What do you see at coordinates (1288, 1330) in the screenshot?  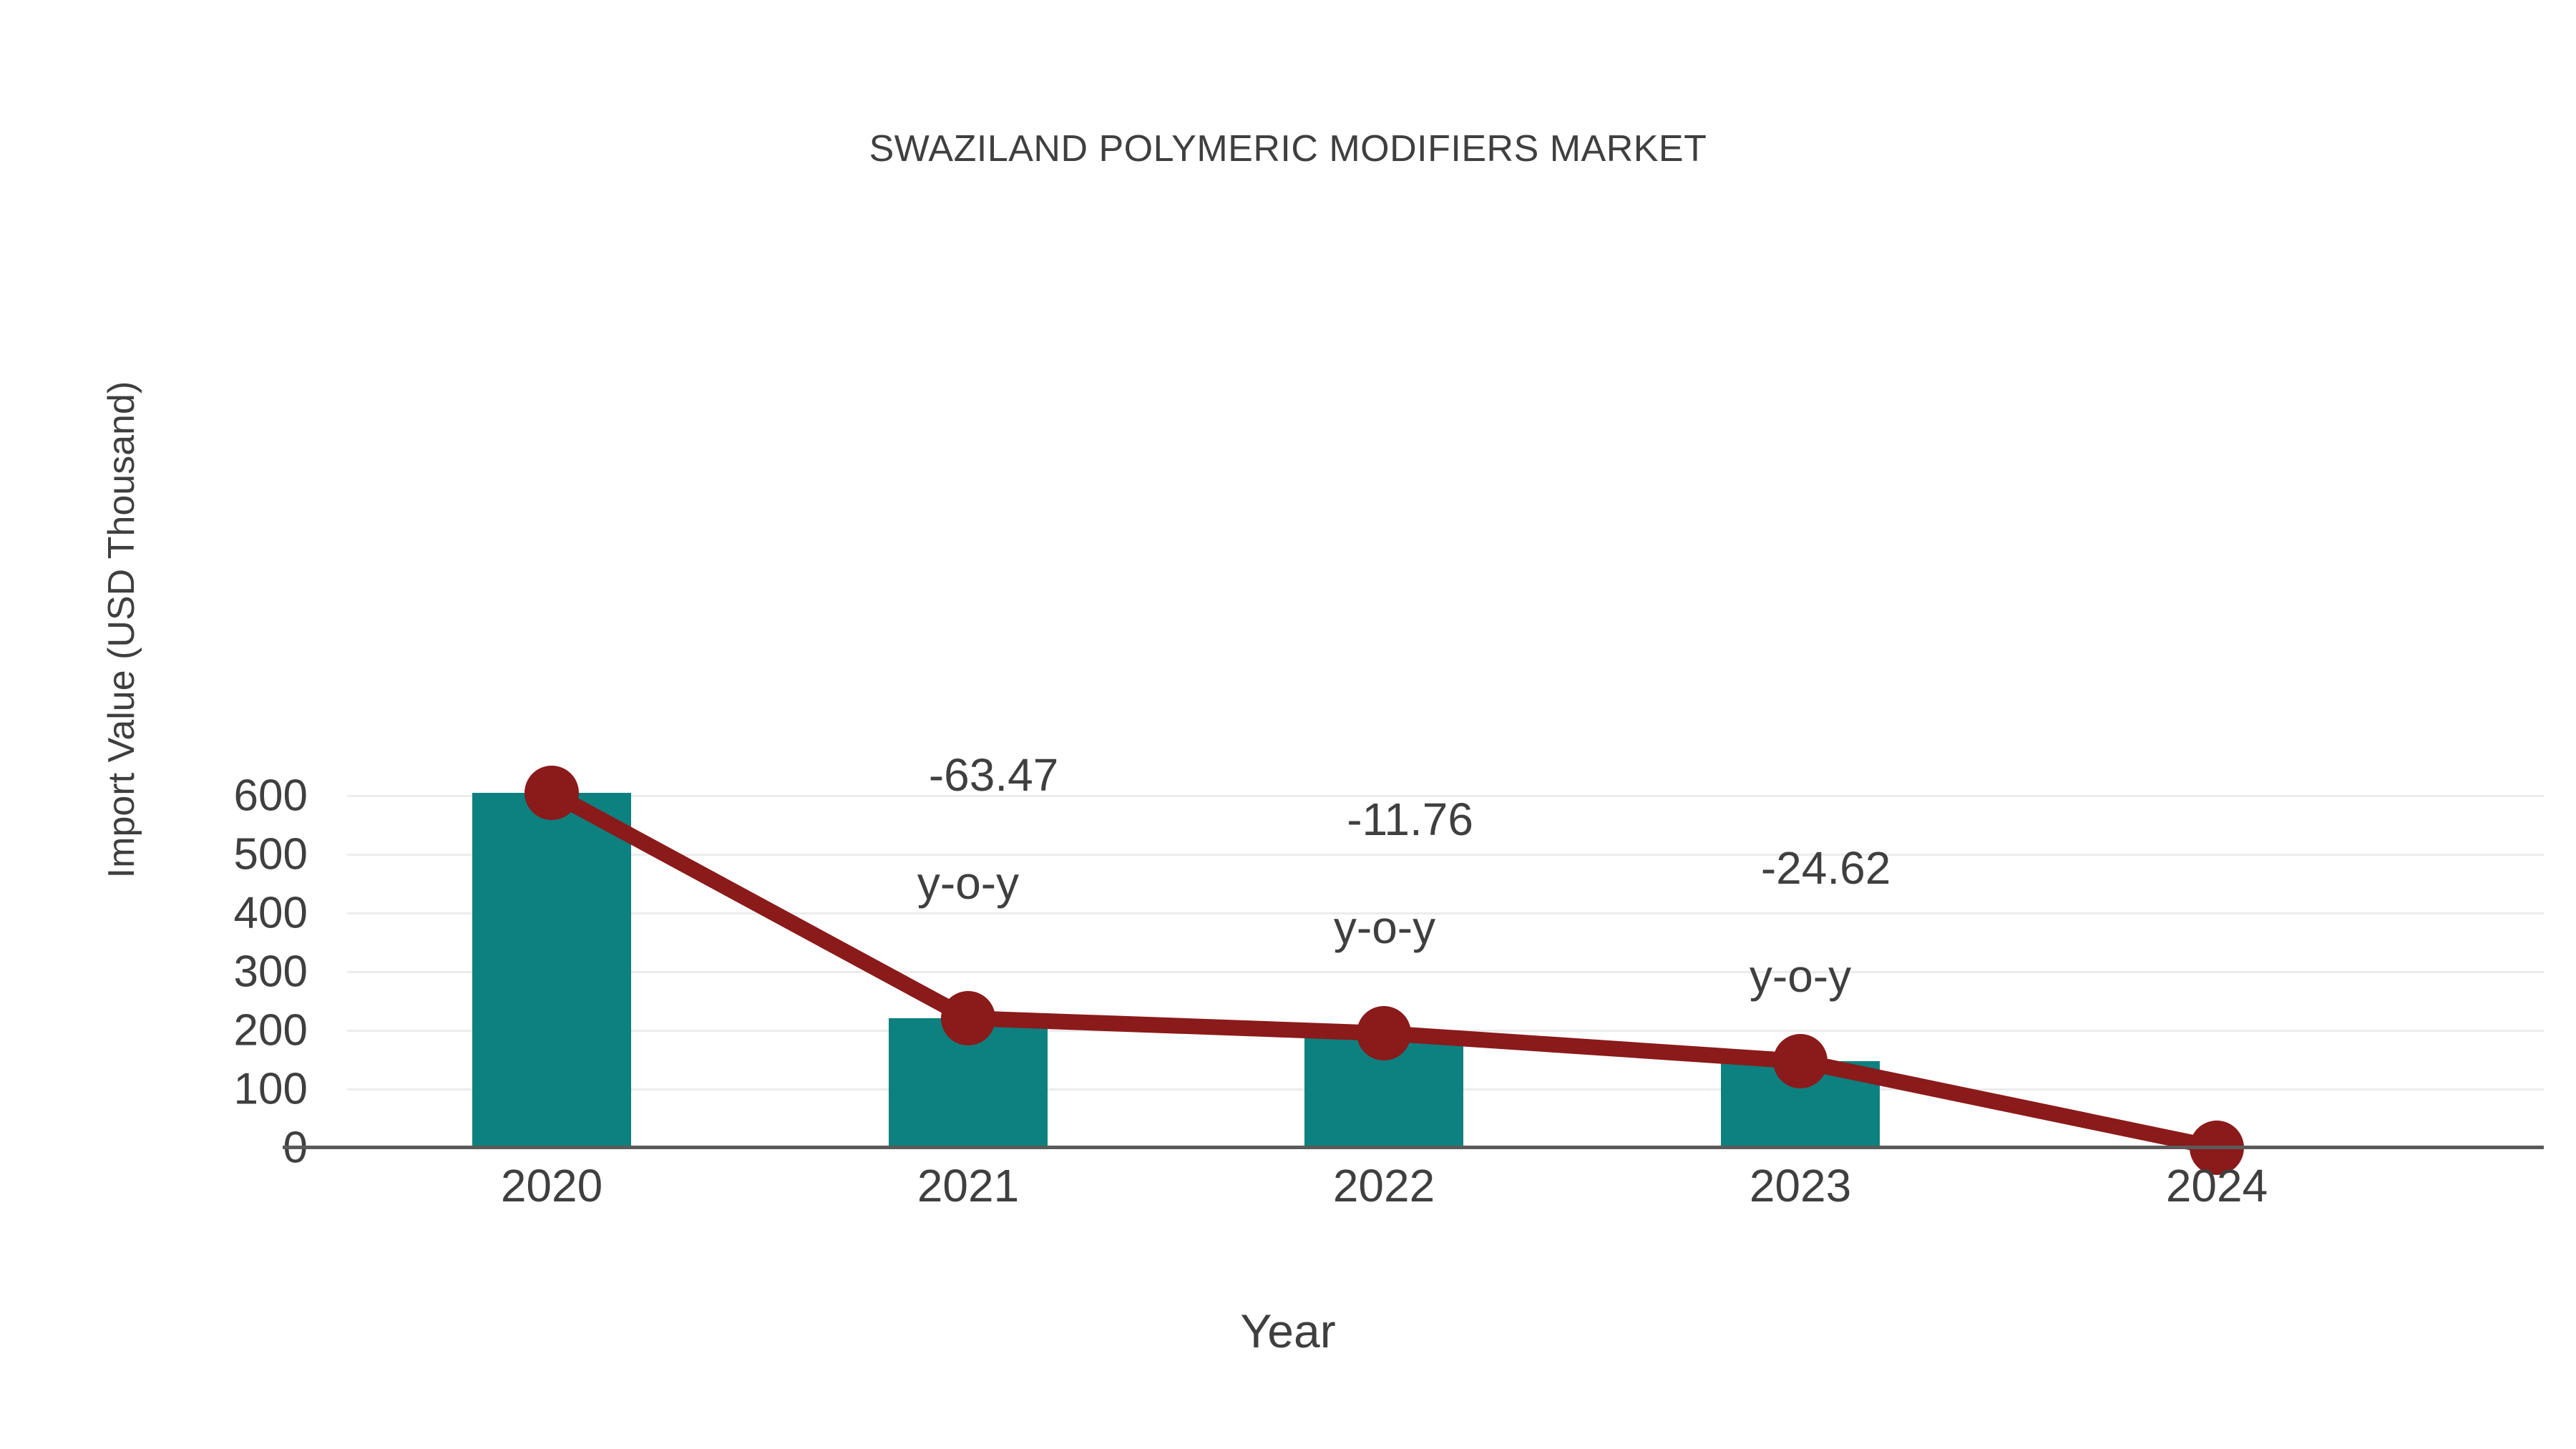 I see `x-axis-title: Year` at bounding box center [1288, 1330].